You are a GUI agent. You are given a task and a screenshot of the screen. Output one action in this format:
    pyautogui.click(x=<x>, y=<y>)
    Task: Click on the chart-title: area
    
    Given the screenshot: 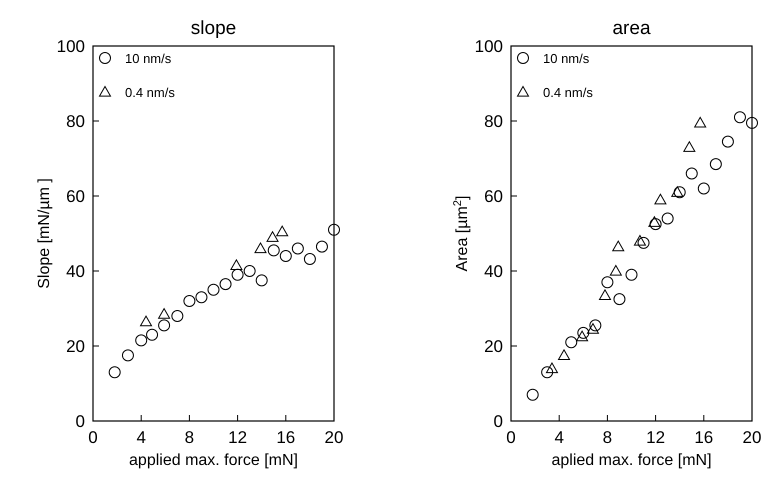 What is the action you would take?
    pyautogui.click(x=631, y=28)
    